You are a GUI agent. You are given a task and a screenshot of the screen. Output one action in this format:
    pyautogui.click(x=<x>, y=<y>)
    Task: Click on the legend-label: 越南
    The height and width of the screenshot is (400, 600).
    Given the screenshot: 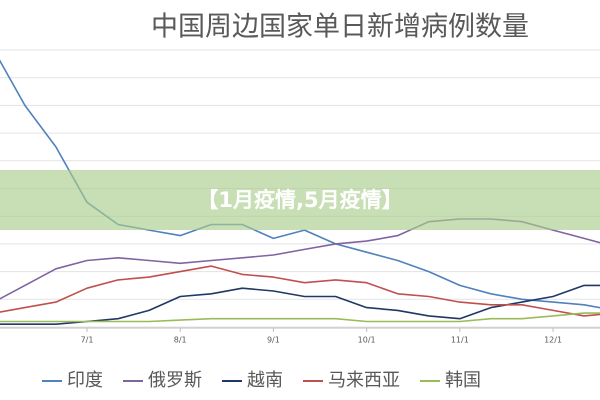 What is the action you would take?
    pyautogui.click(x=265, y=380)
    